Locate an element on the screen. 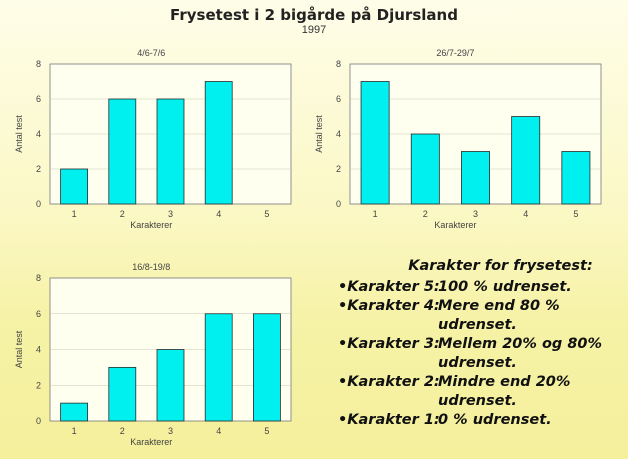  legend-key: •Karakter 5: is located at coordinates (389, 287).